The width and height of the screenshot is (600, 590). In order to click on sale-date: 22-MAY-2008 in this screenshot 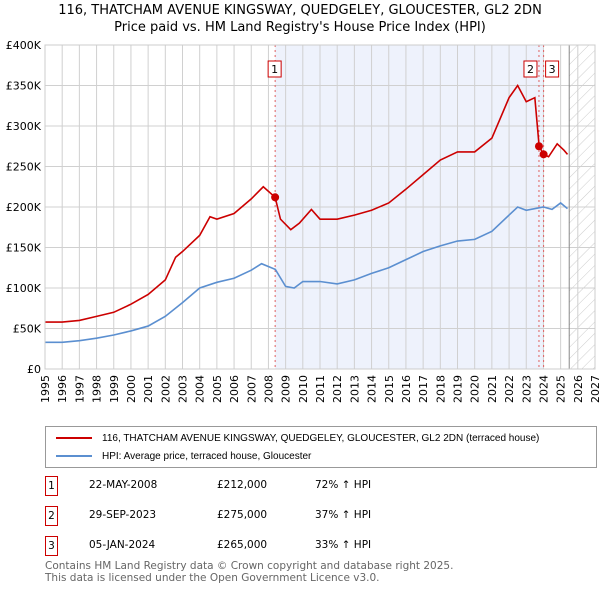, I will do `click(123, 485)`.